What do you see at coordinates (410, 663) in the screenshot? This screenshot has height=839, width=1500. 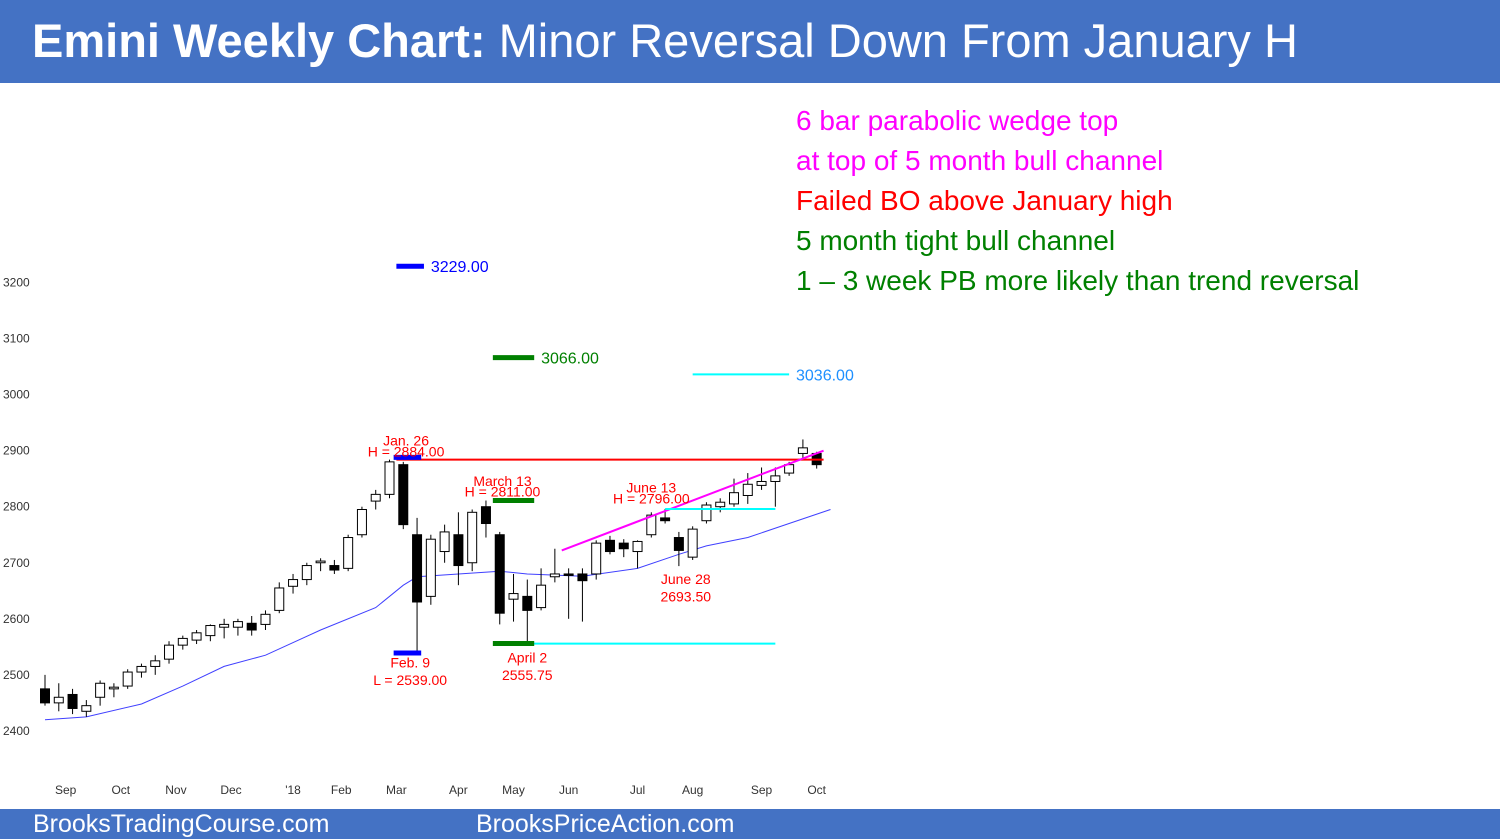 I see `feb-9-date: Feb. 9` at bounding box center [410, 663].